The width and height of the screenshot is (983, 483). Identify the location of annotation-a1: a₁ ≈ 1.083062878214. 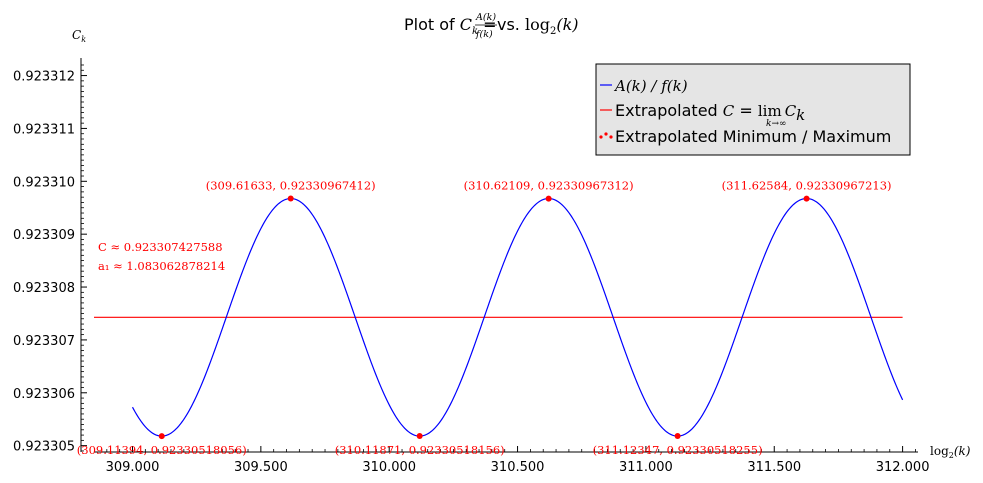
(161, 266).